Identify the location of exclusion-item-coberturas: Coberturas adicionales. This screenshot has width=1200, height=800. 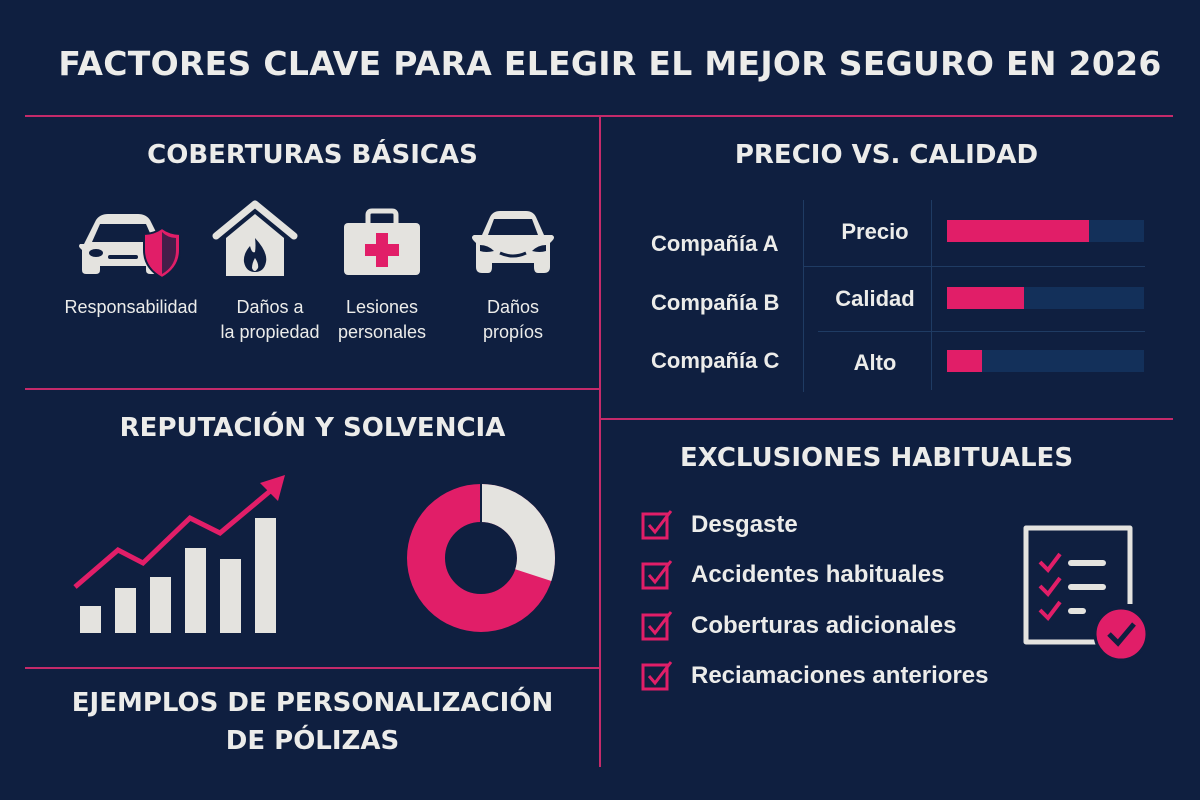
(798, 626).